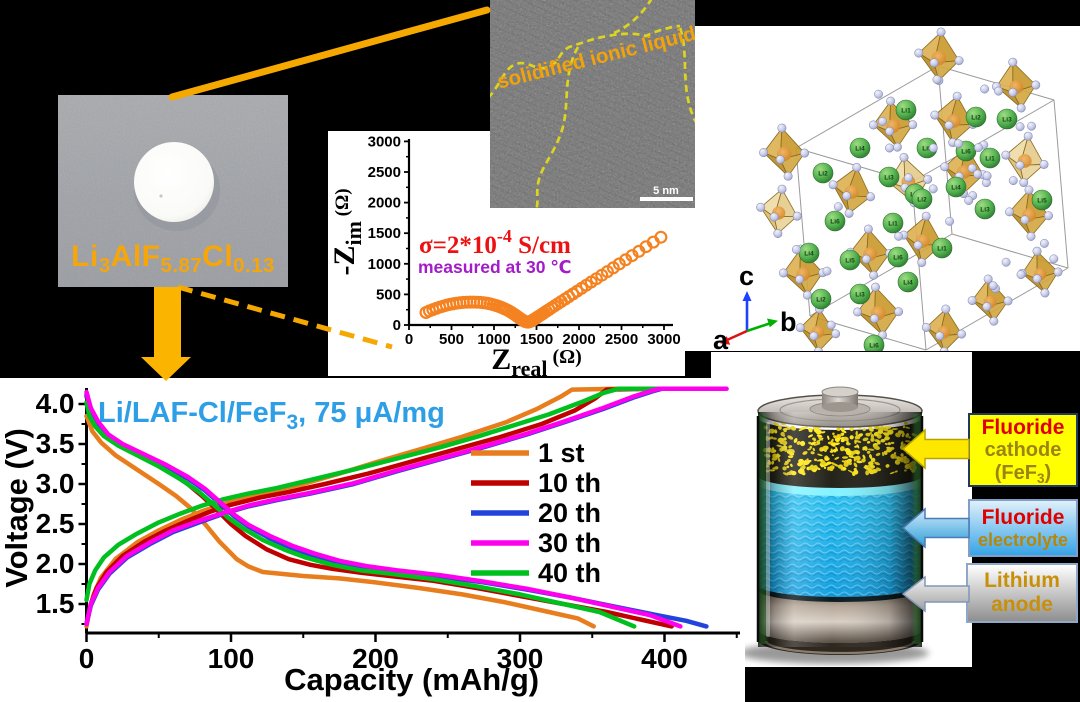 This screenshot has height=702, width=1080. Describe the element at coordinates (411, 679) in the screenshot. I see `chart-x-axis-label: Capacity (mAh/g)` at that location.